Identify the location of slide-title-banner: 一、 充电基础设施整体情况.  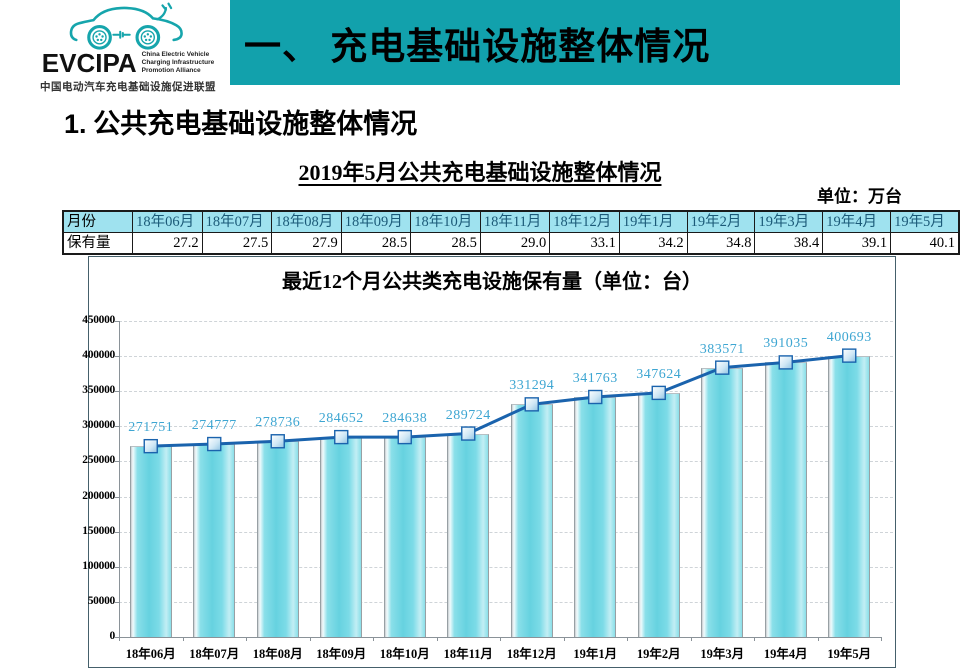
(565, 42).